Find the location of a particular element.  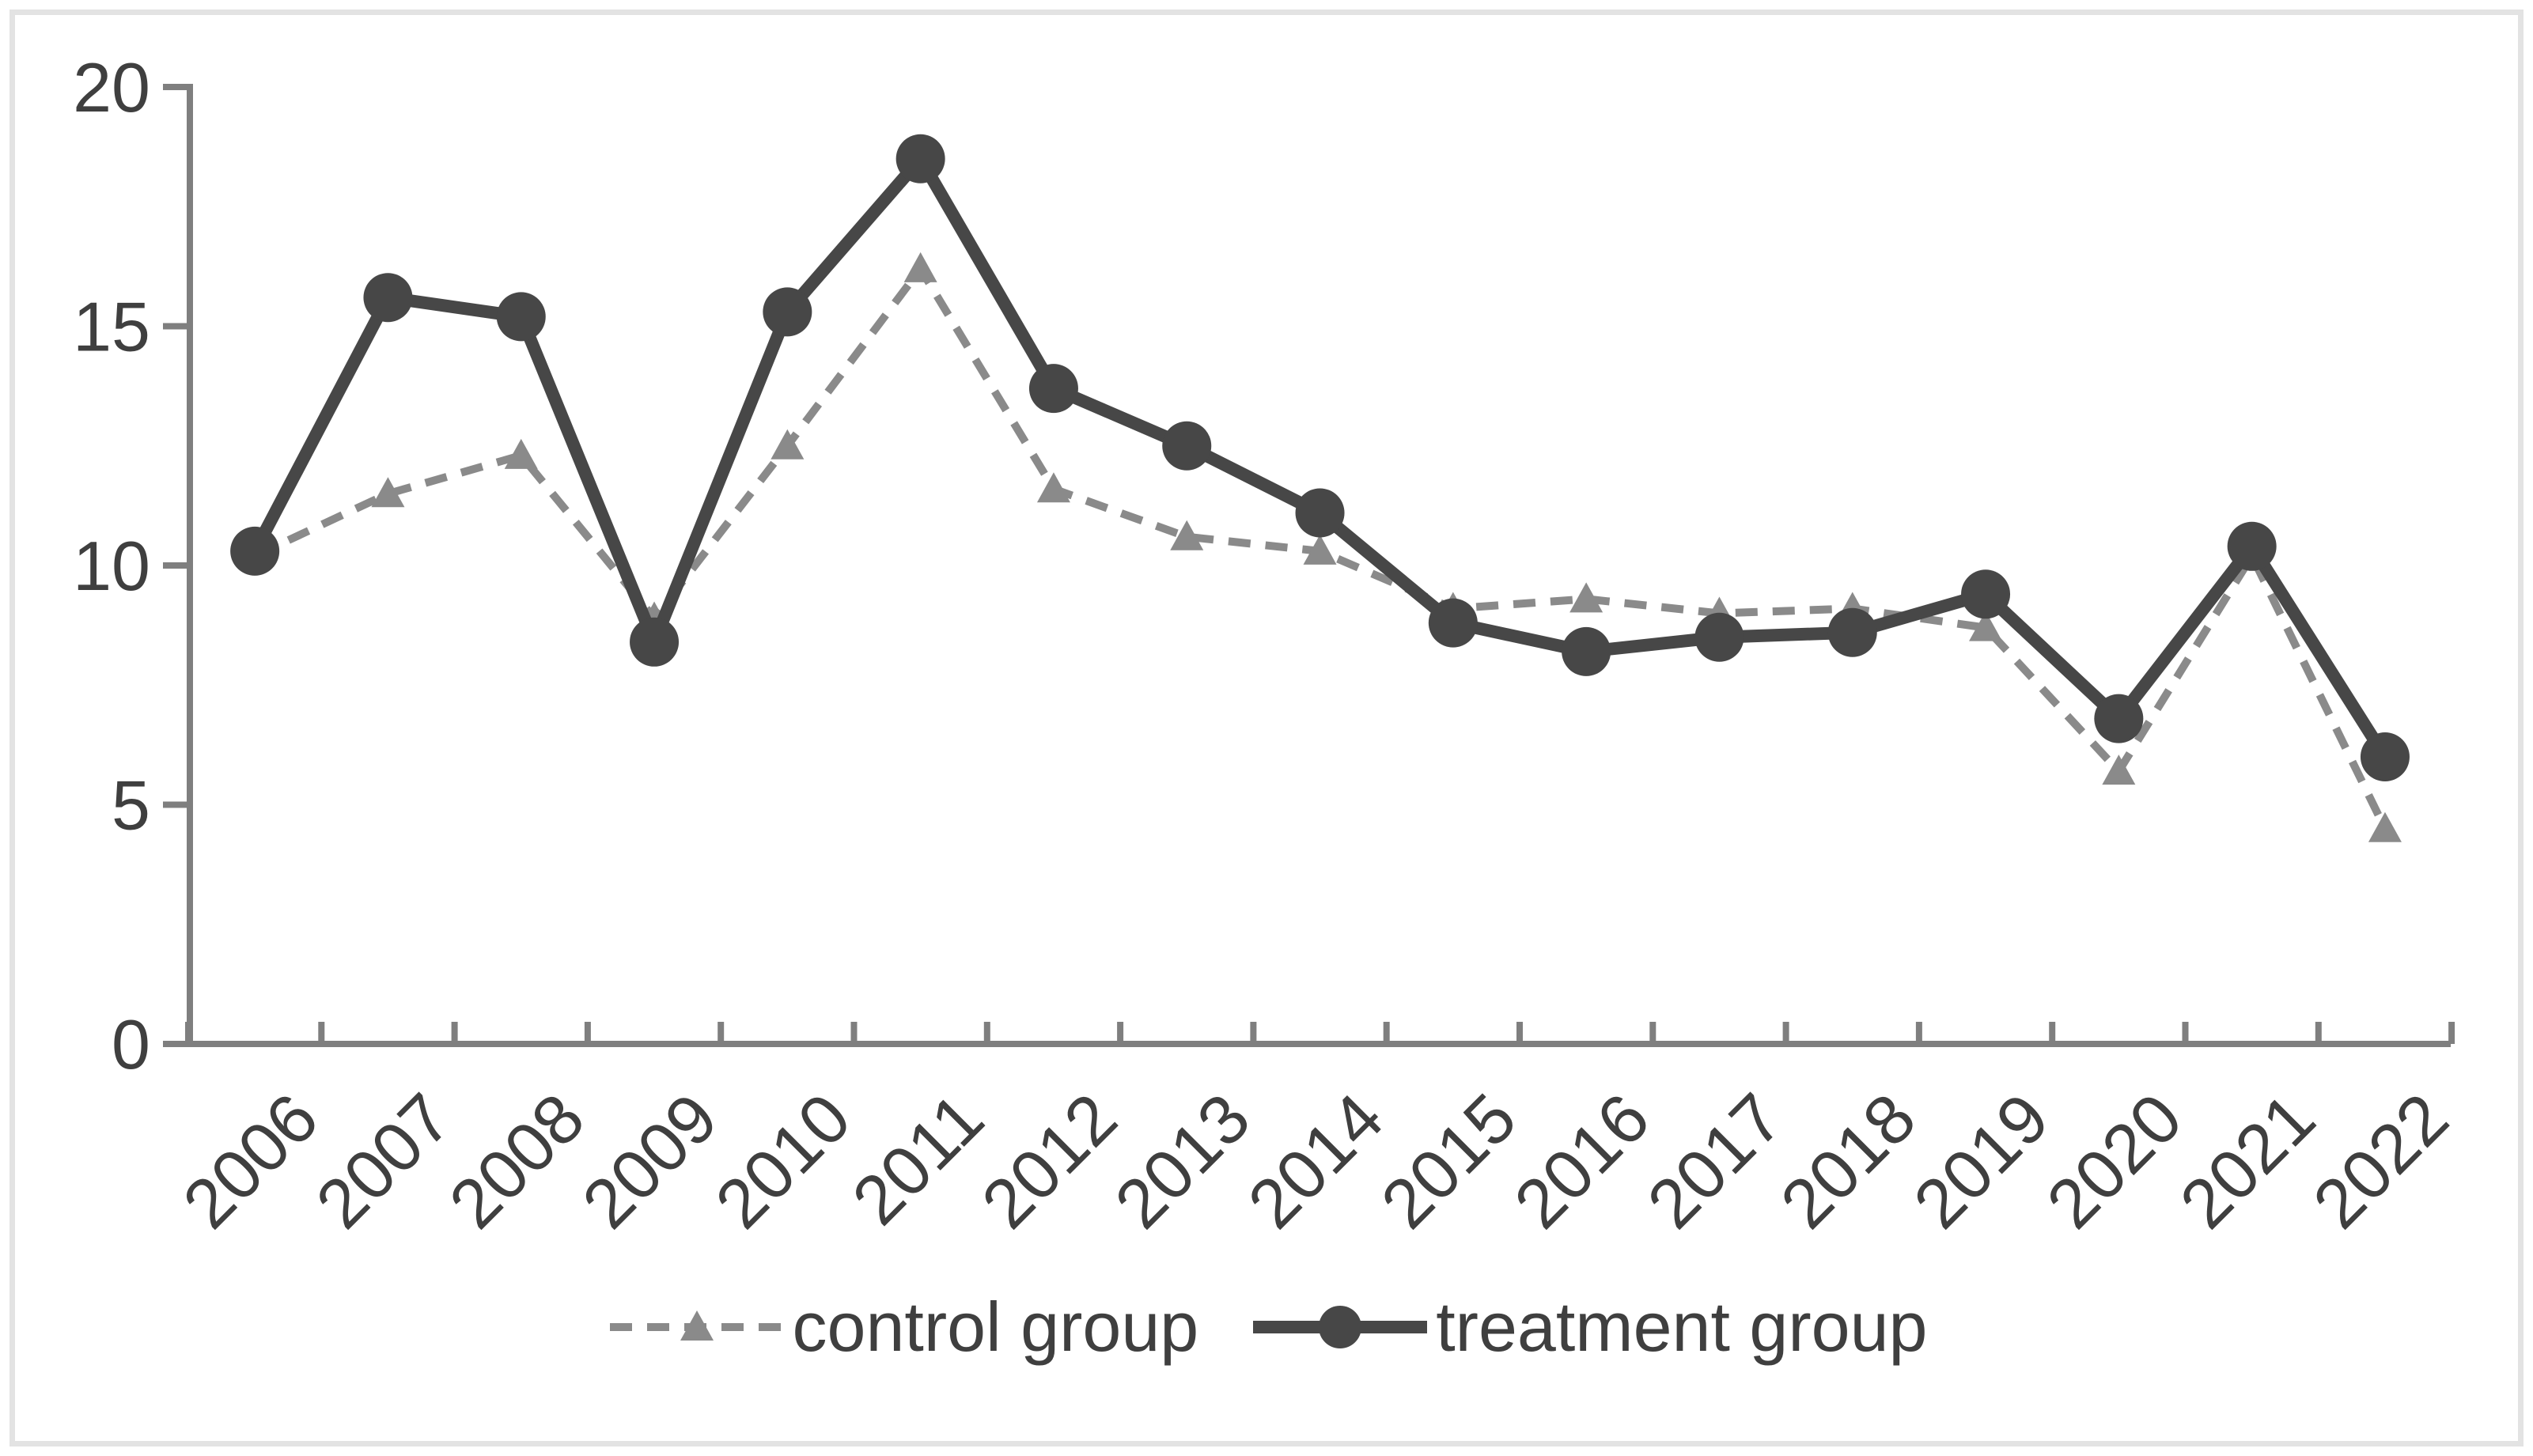

legend-item-control: control group is located at coordinates (903, 1327).